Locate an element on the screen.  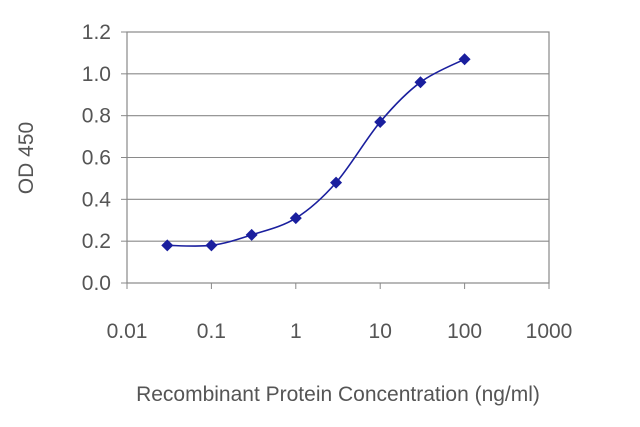
y-tick-label-5: 1.0 is located at coordinates (96, 74).